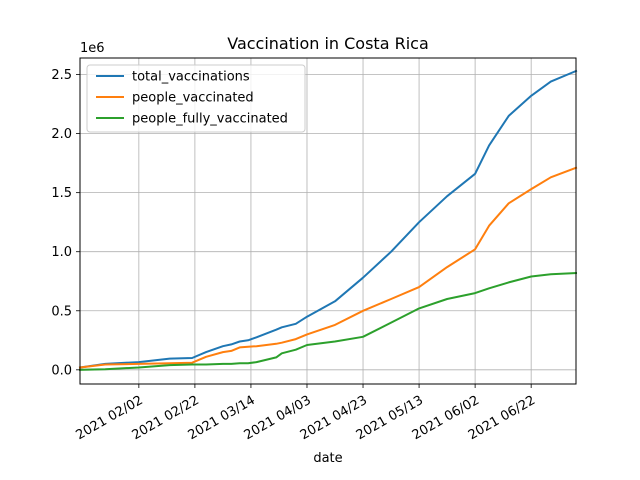  Describe the element at coordinates (210, 119) in the screenshot. I see `legend-entry: people_fully_vaccinated` at that location.